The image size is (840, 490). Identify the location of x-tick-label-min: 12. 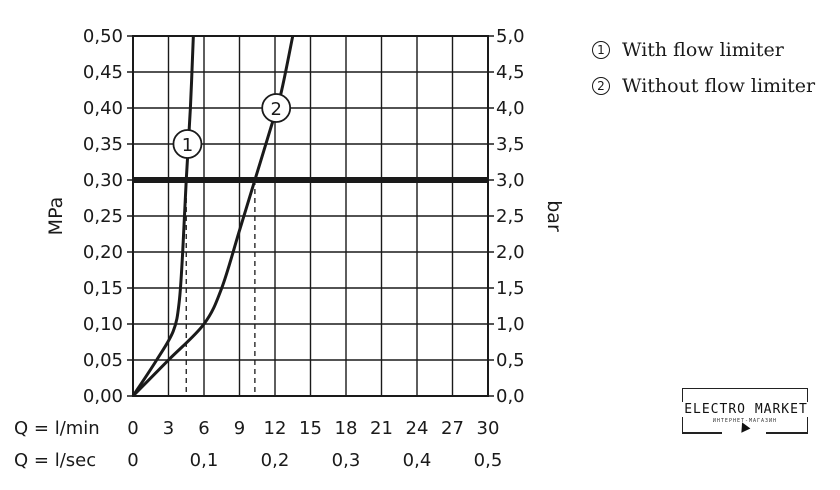
(275, 428).